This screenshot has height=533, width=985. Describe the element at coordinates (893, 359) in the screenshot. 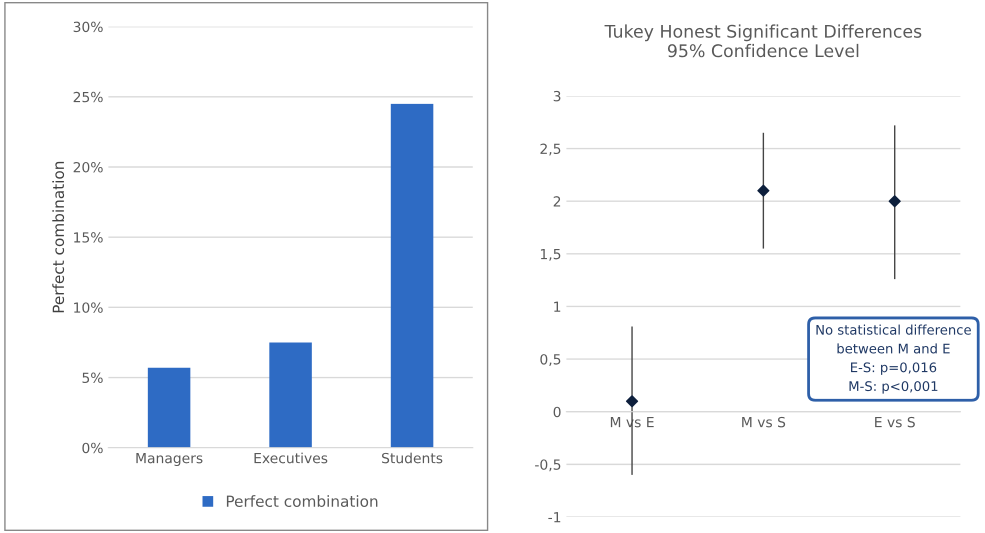

I see `annotation: No statistical difference between M and E E-S: p=0,016 M-S: p<0,001` at that location.